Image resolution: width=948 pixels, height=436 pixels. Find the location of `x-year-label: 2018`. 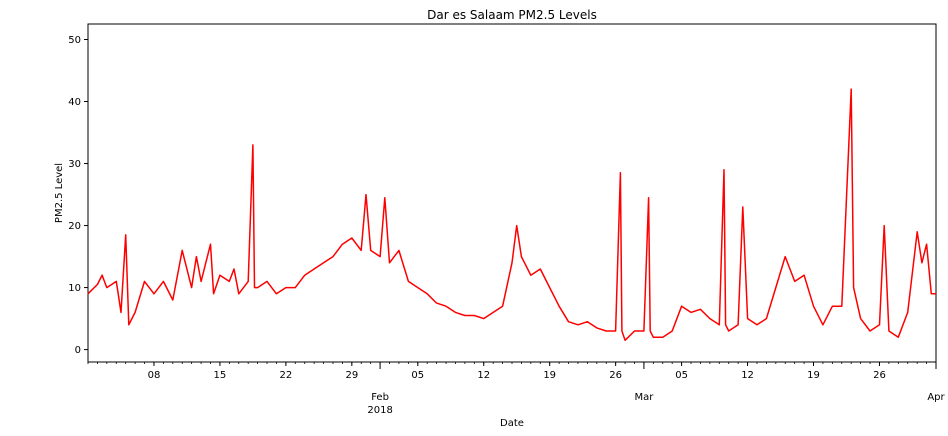

x-year-label: 2018 is located at coordinates (379, 410).